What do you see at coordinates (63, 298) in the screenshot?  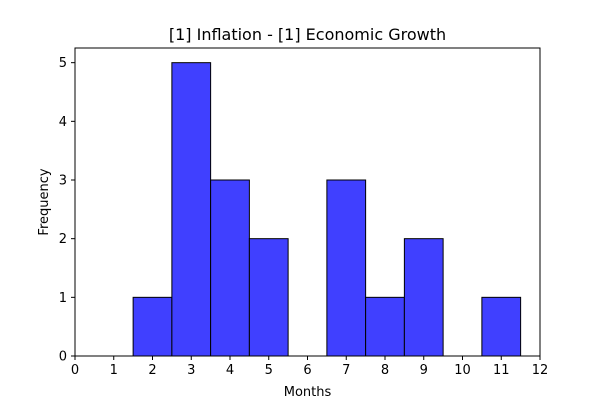 I see `y-tick-label: 1` at bounding box center [63, 298].